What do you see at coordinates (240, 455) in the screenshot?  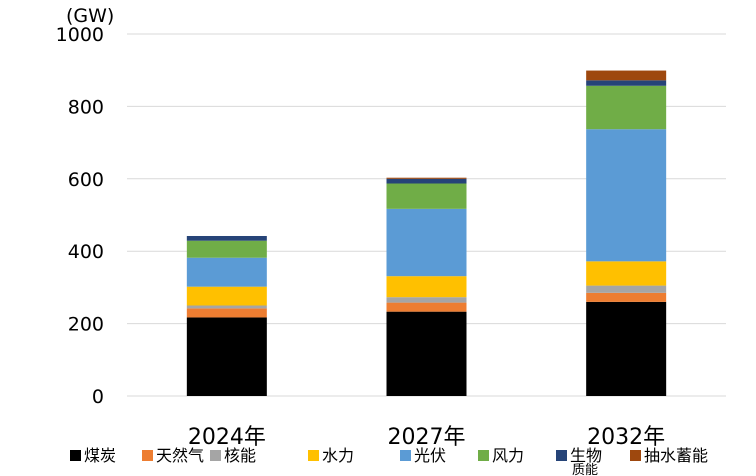 I see `legend-label: 核能` at bounding box center [240, 455].